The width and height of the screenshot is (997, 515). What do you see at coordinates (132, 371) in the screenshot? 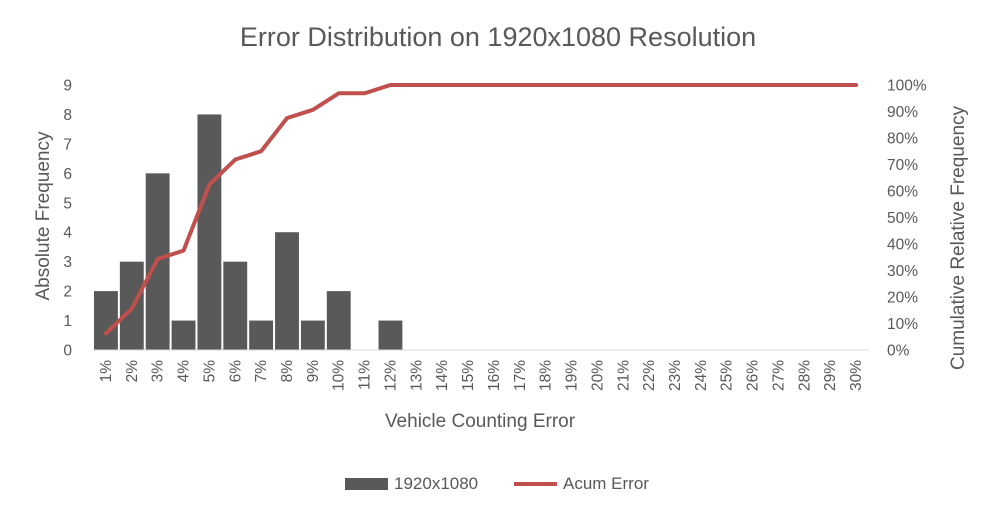
I see `x-tick-label: 2%` at bounding box center [132, 371].